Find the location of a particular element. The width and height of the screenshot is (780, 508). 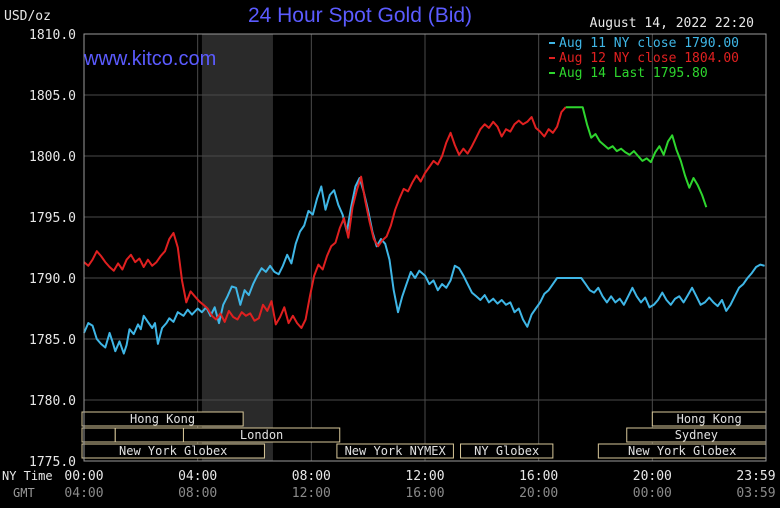

y-tick-label: 1795.0 is located at coordinates (52, 218).